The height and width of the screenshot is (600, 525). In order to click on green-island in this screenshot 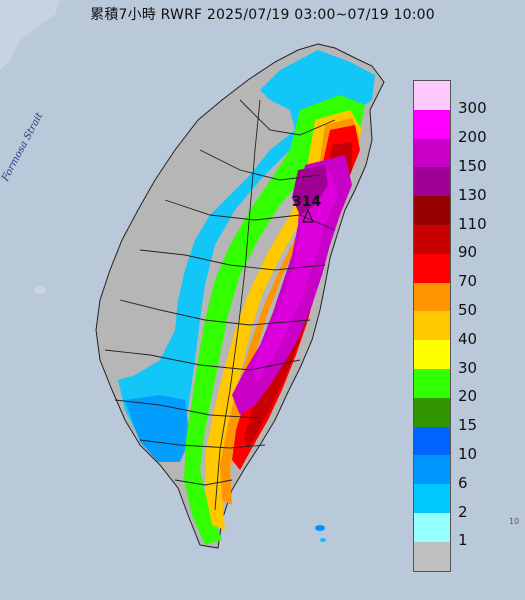, I will do `click(320, 528)`.